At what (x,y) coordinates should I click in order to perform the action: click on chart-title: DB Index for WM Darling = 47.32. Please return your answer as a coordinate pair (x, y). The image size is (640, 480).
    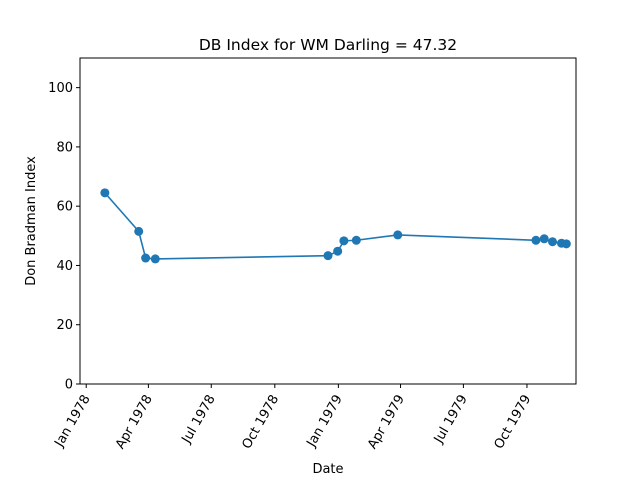
    Looking at the image, I should click on (328, 45).